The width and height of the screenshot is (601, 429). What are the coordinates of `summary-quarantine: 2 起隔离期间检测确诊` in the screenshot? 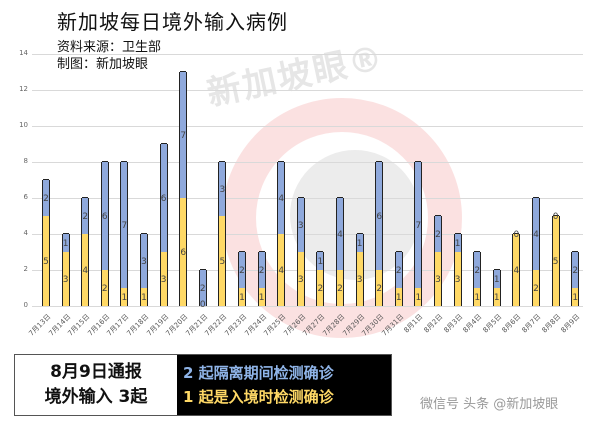 It's located at (258, 373).